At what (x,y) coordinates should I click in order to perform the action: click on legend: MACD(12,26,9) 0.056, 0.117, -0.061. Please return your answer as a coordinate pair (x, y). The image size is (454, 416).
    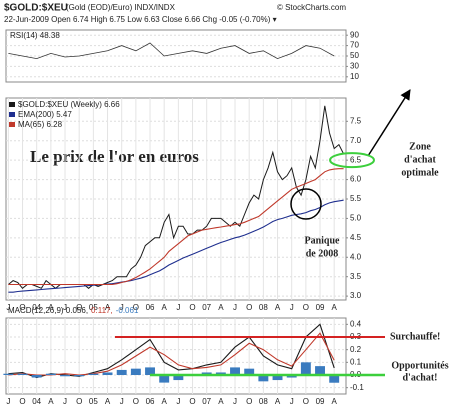
    Looking at the image, I should click on (73, 310).